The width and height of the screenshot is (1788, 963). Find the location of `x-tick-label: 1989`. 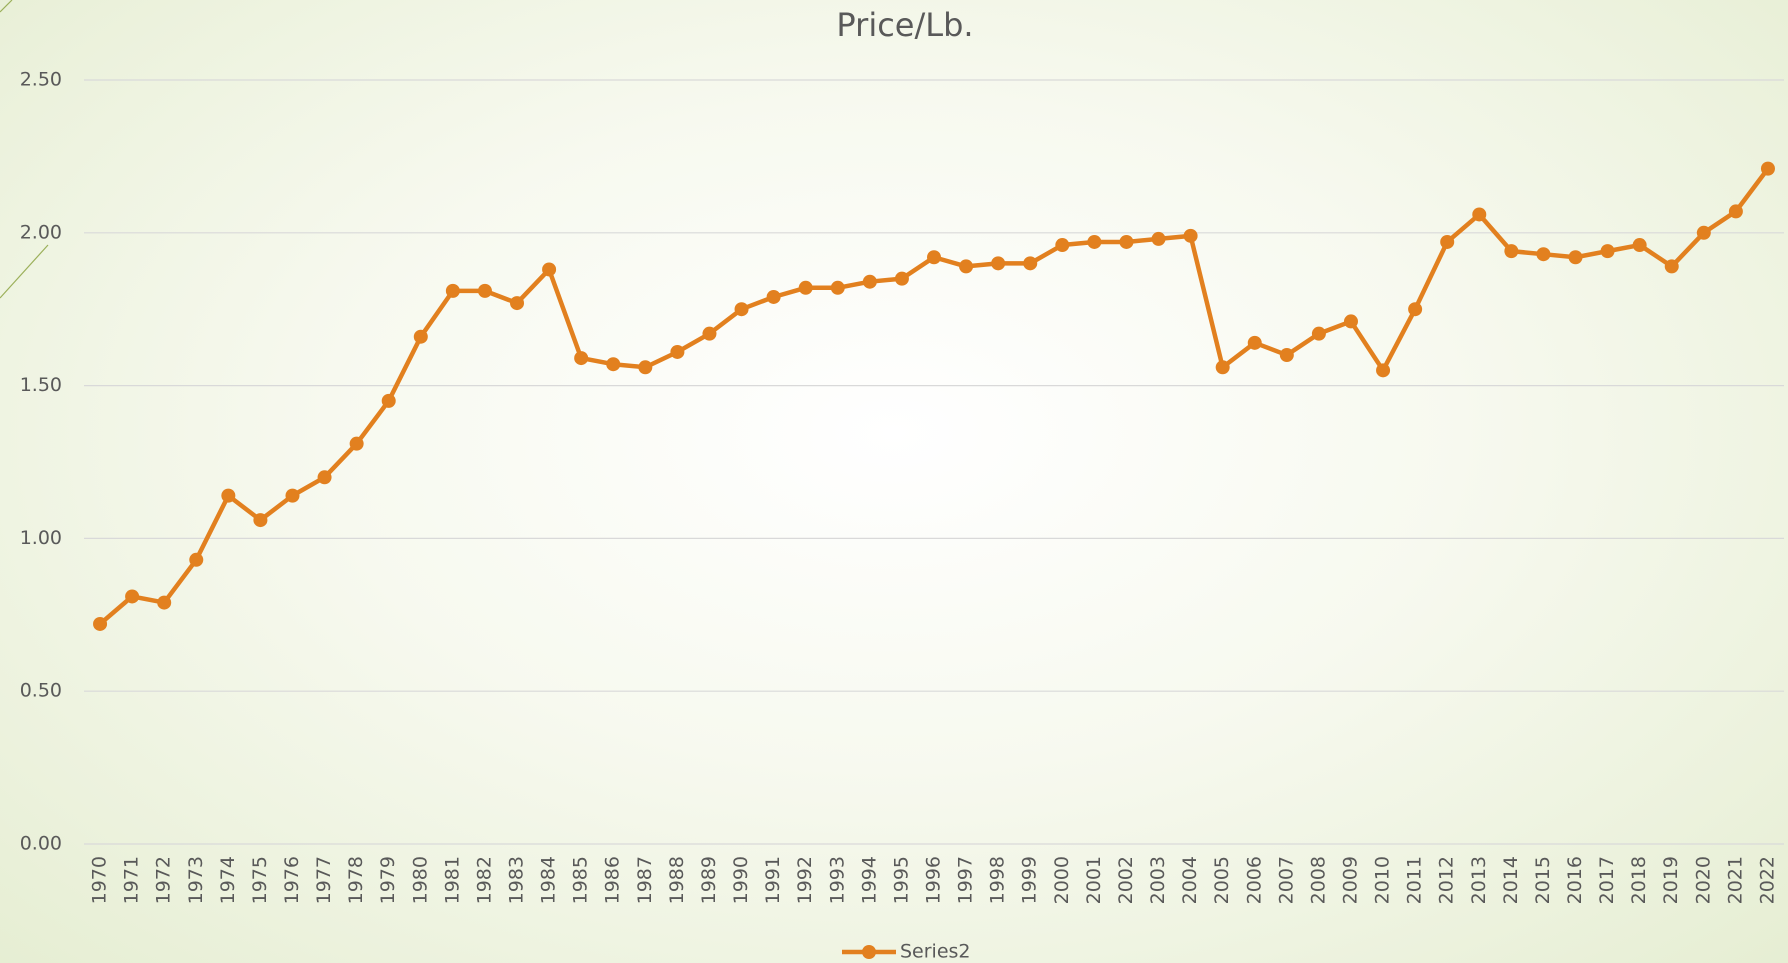

x-tick-label: 1989 is located at coordinates (709, 880).